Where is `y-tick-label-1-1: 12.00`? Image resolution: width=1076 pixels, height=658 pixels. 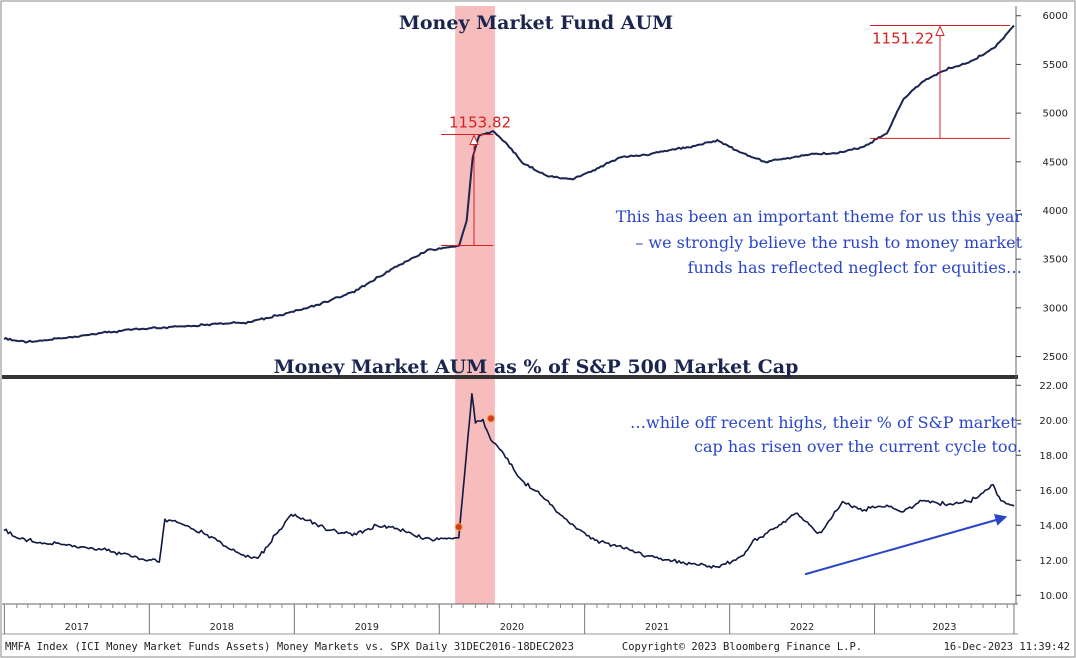 y-tick-label-1-1: 12.00 is located at coordinates (1053, 561).